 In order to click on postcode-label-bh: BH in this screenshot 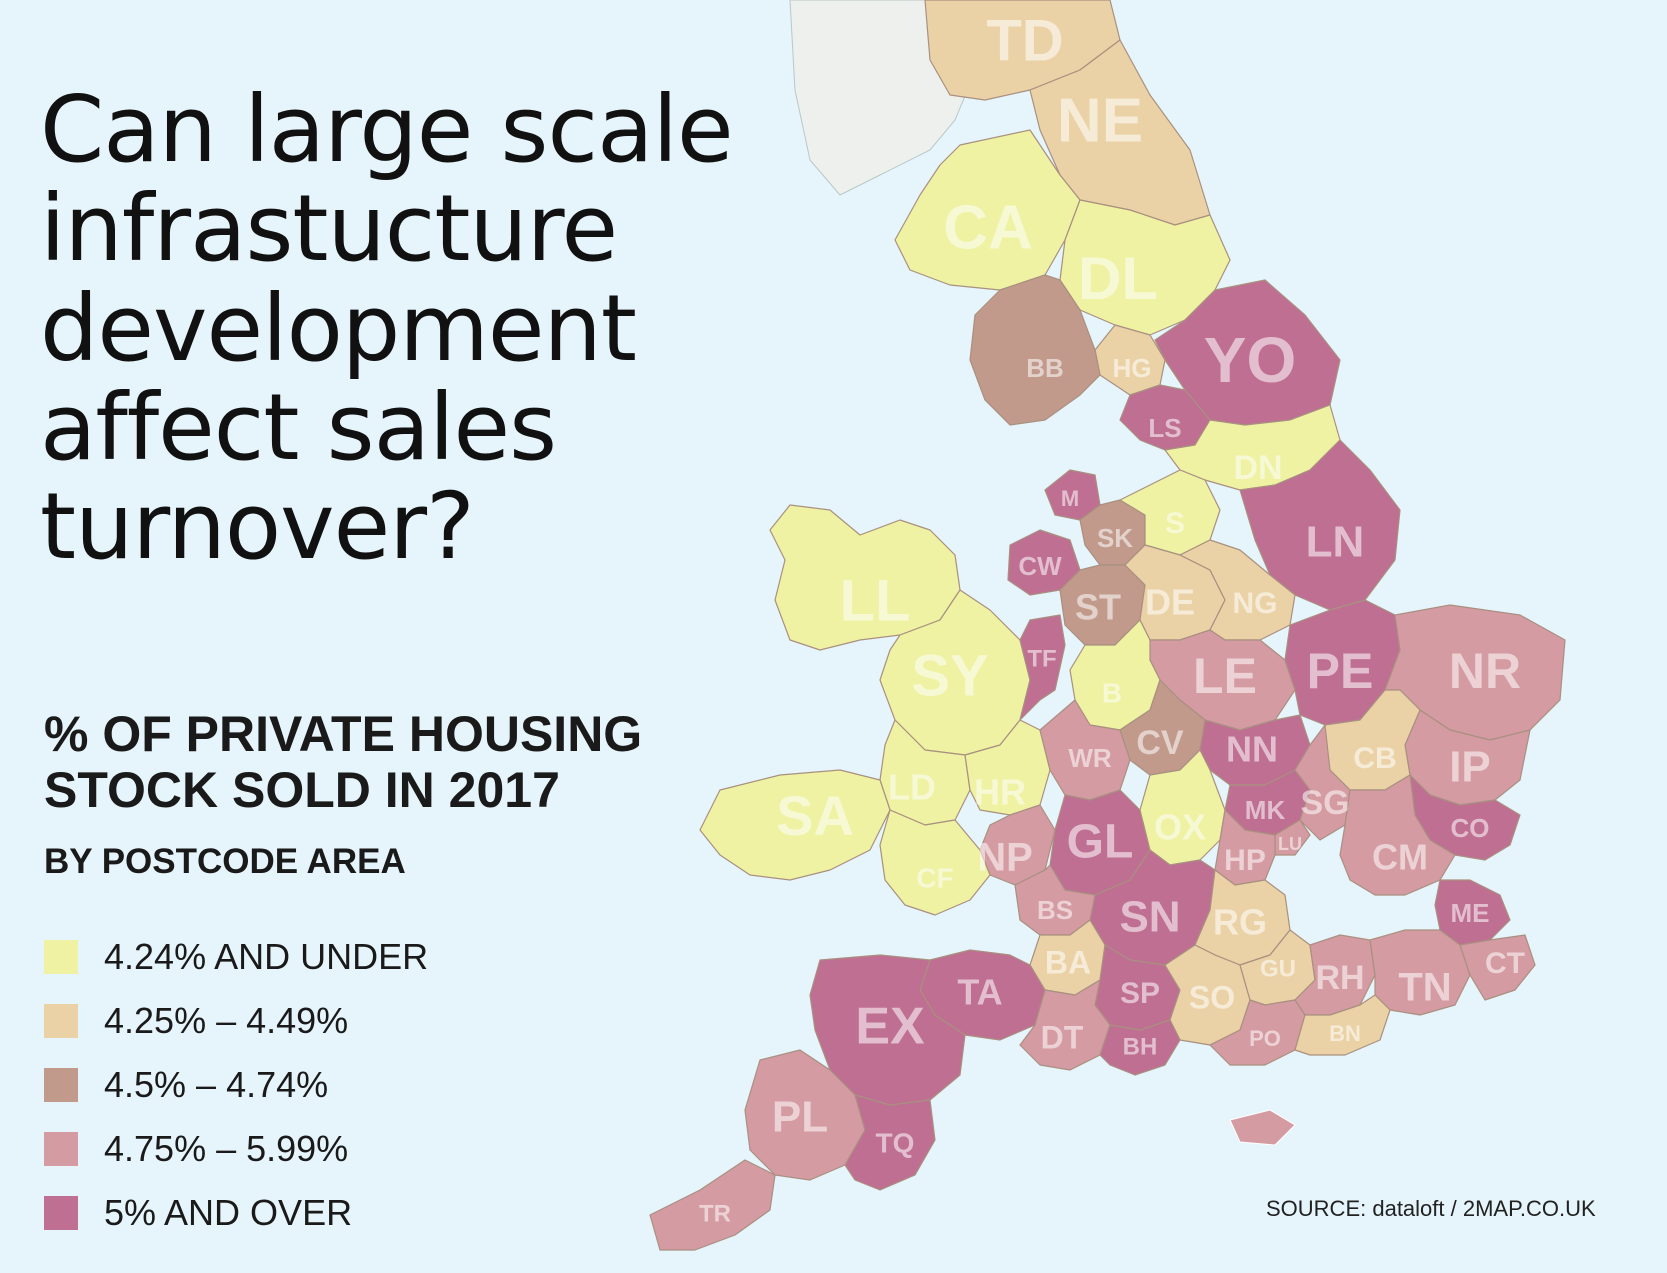, I will do `click(1140, 1046)`.